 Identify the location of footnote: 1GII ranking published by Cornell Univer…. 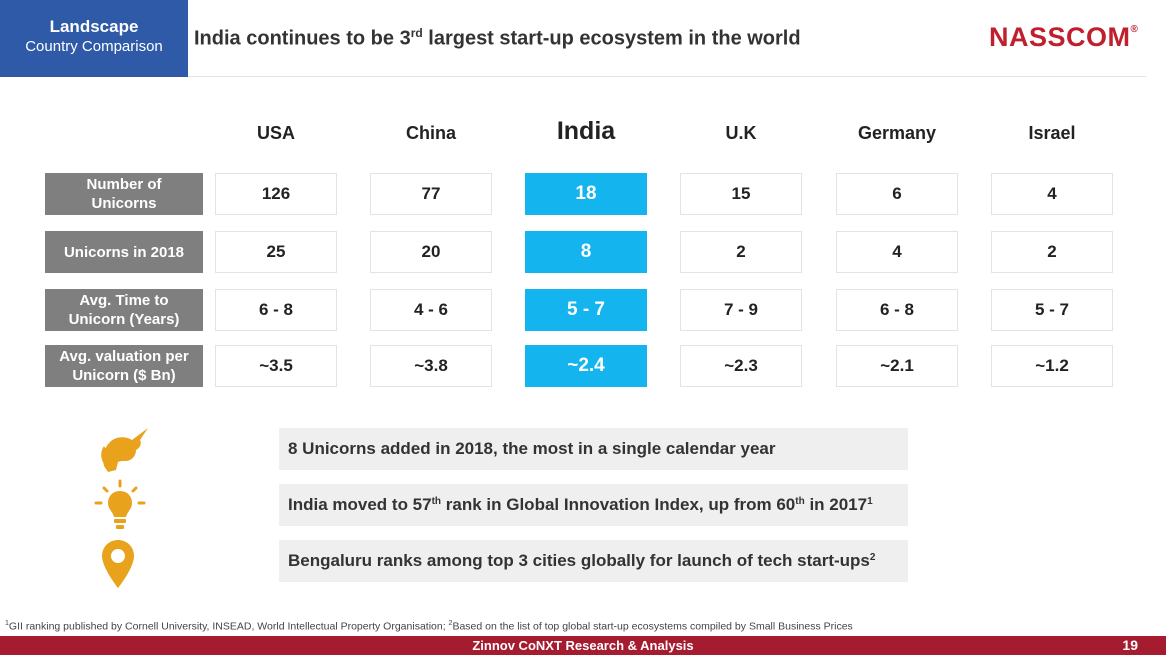
(429, 626).